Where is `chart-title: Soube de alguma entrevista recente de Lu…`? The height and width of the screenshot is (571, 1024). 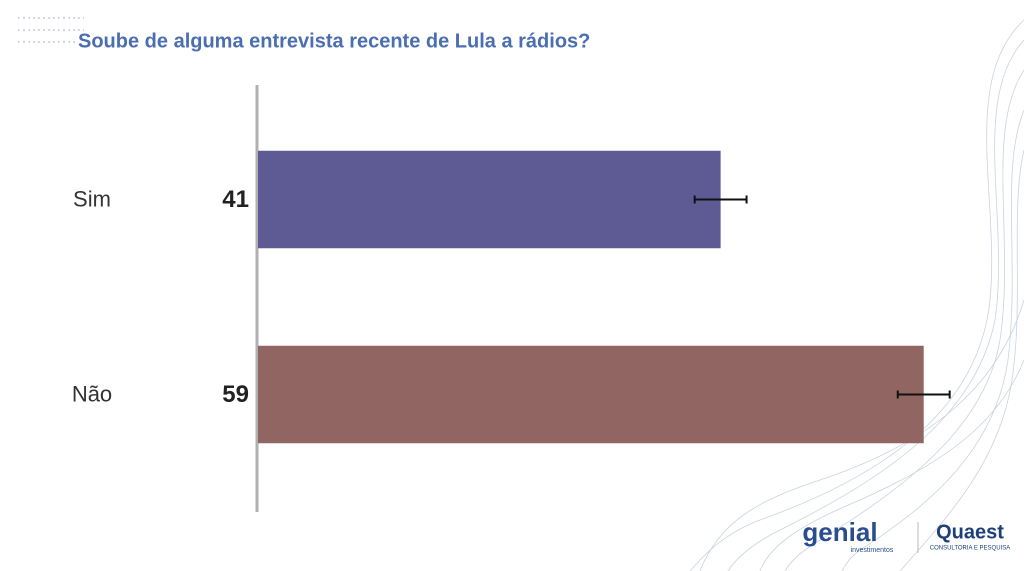
chart-title: Soube de alguma entrevista recente de Lu… is located at coordinates (334, 41).